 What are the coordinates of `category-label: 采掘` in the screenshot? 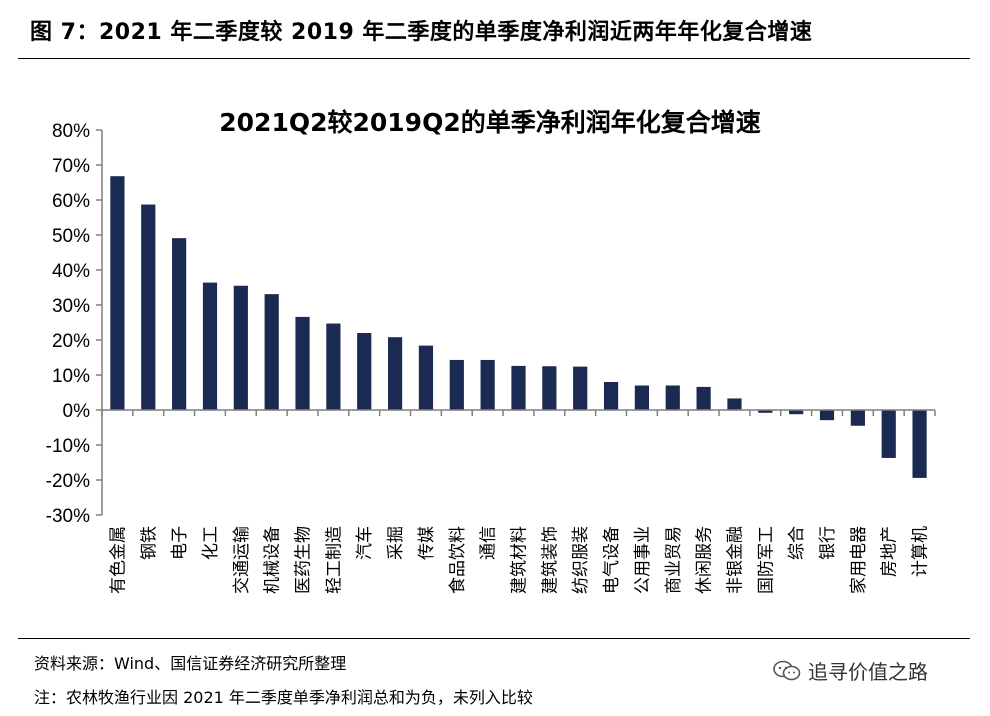 It's located at (396, 543).